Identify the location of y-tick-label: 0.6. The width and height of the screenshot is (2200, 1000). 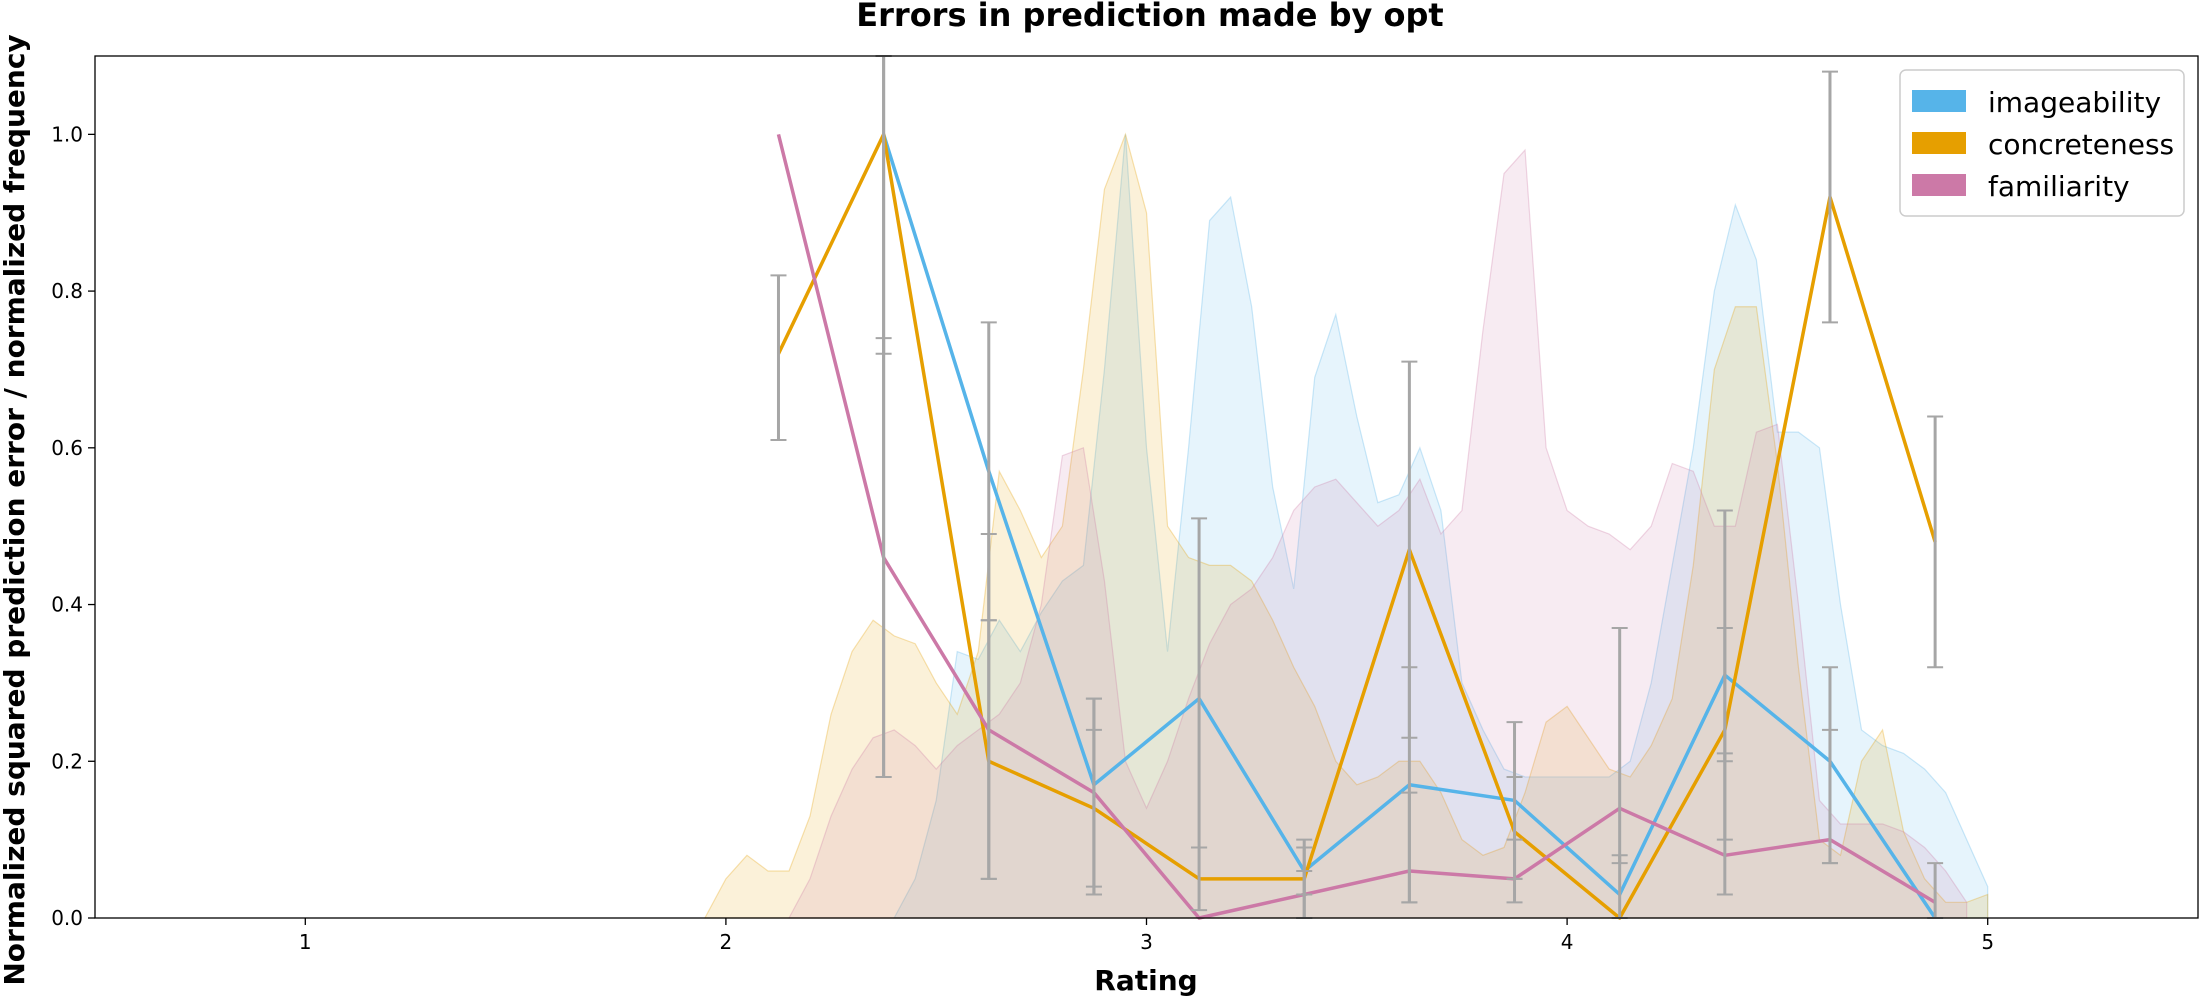
(67, 448).